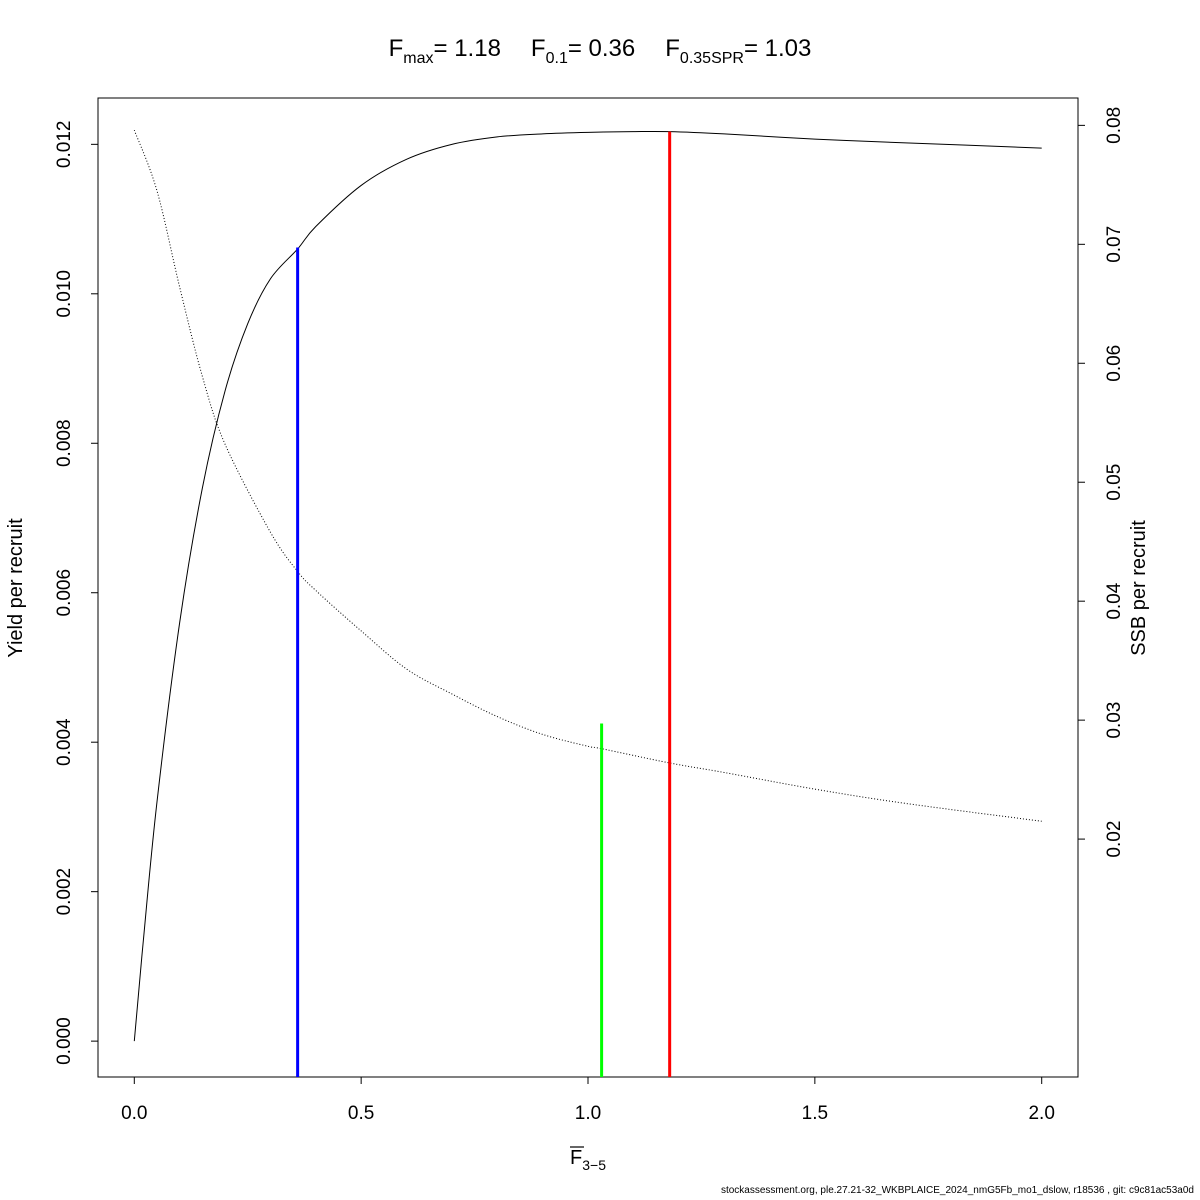 The image size is (1200, 1200). What do you see at coordinates (64, 742) in the screenshot?
I see `y-tick-label: 0.004` at bounding box center [64, 742].